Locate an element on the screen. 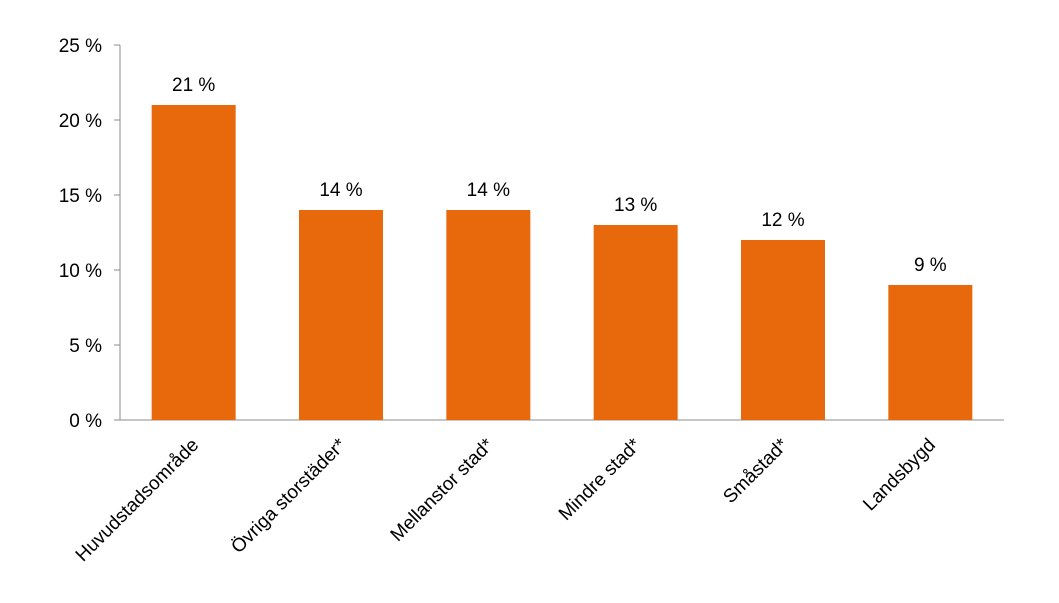 This screenshot has width=1059, height=603. category-label: Landsbygd is located at coordinates (899, 475).